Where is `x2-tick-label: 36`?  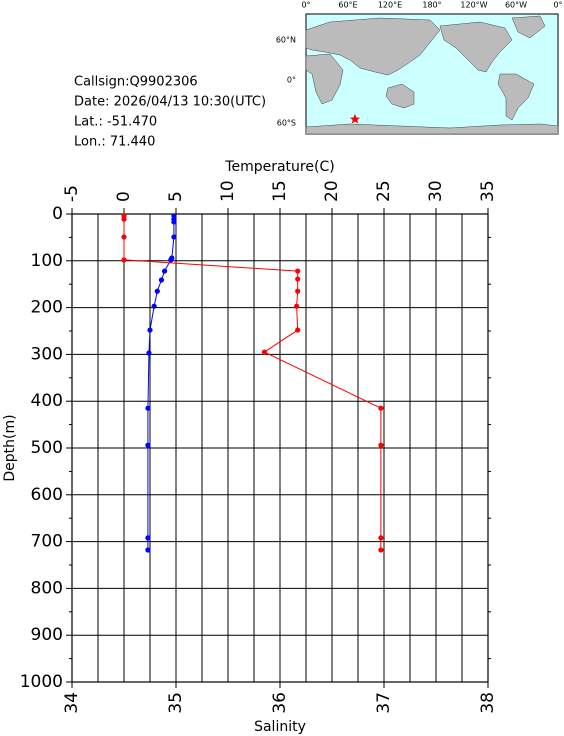
x2-tick-label: 36 is located at coordinates (280, 703).